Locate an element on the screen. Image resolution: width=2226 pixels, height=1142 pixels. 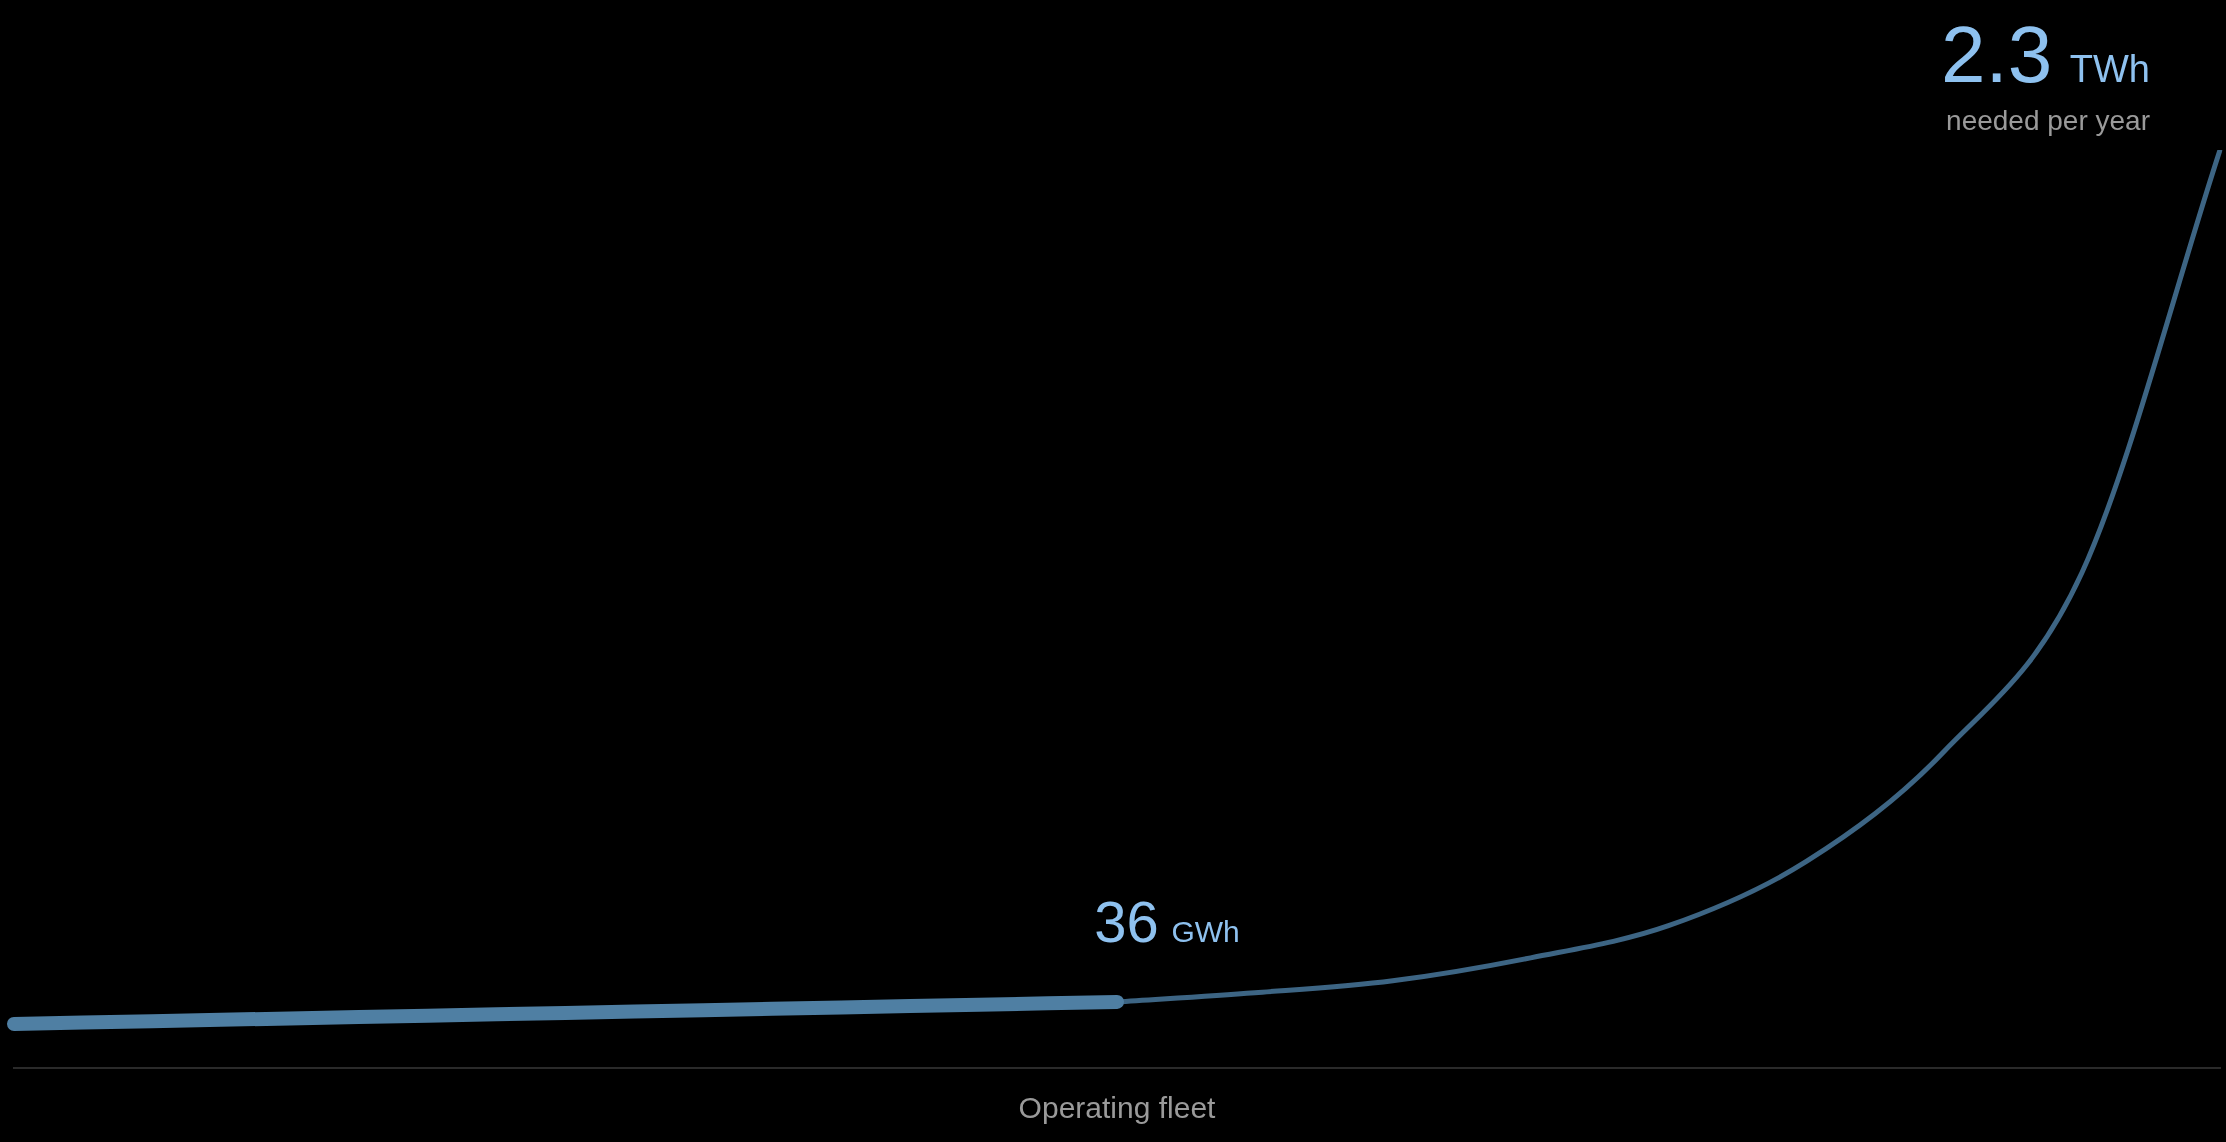
text: needed per year is located at coordinates (2048, 120).